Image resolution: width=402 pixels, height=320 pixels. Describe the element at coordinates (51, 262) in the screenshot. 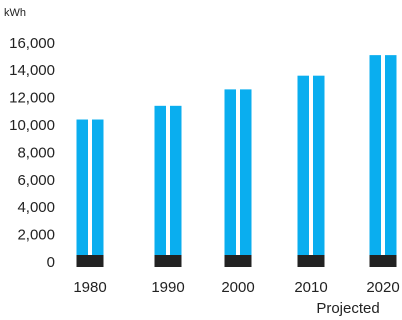

I see `y-tick-label: 0` at that location.